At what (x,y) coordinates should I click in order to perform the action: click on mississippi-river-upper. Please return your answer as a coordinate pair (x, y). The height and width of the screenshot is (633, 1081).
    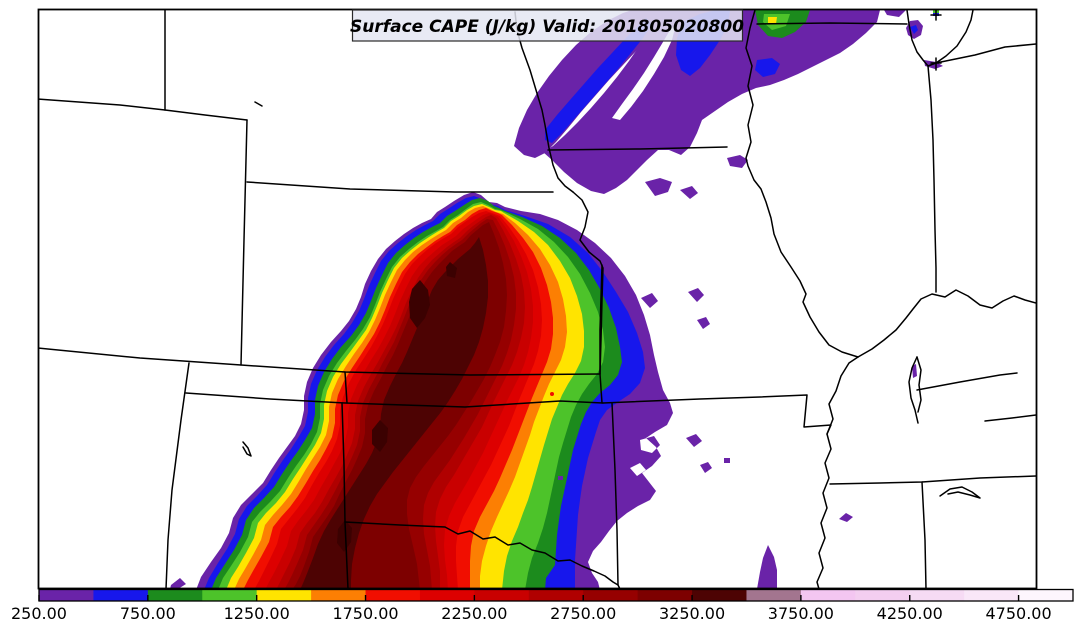
    Looking at the image, I should click on (802, 184).